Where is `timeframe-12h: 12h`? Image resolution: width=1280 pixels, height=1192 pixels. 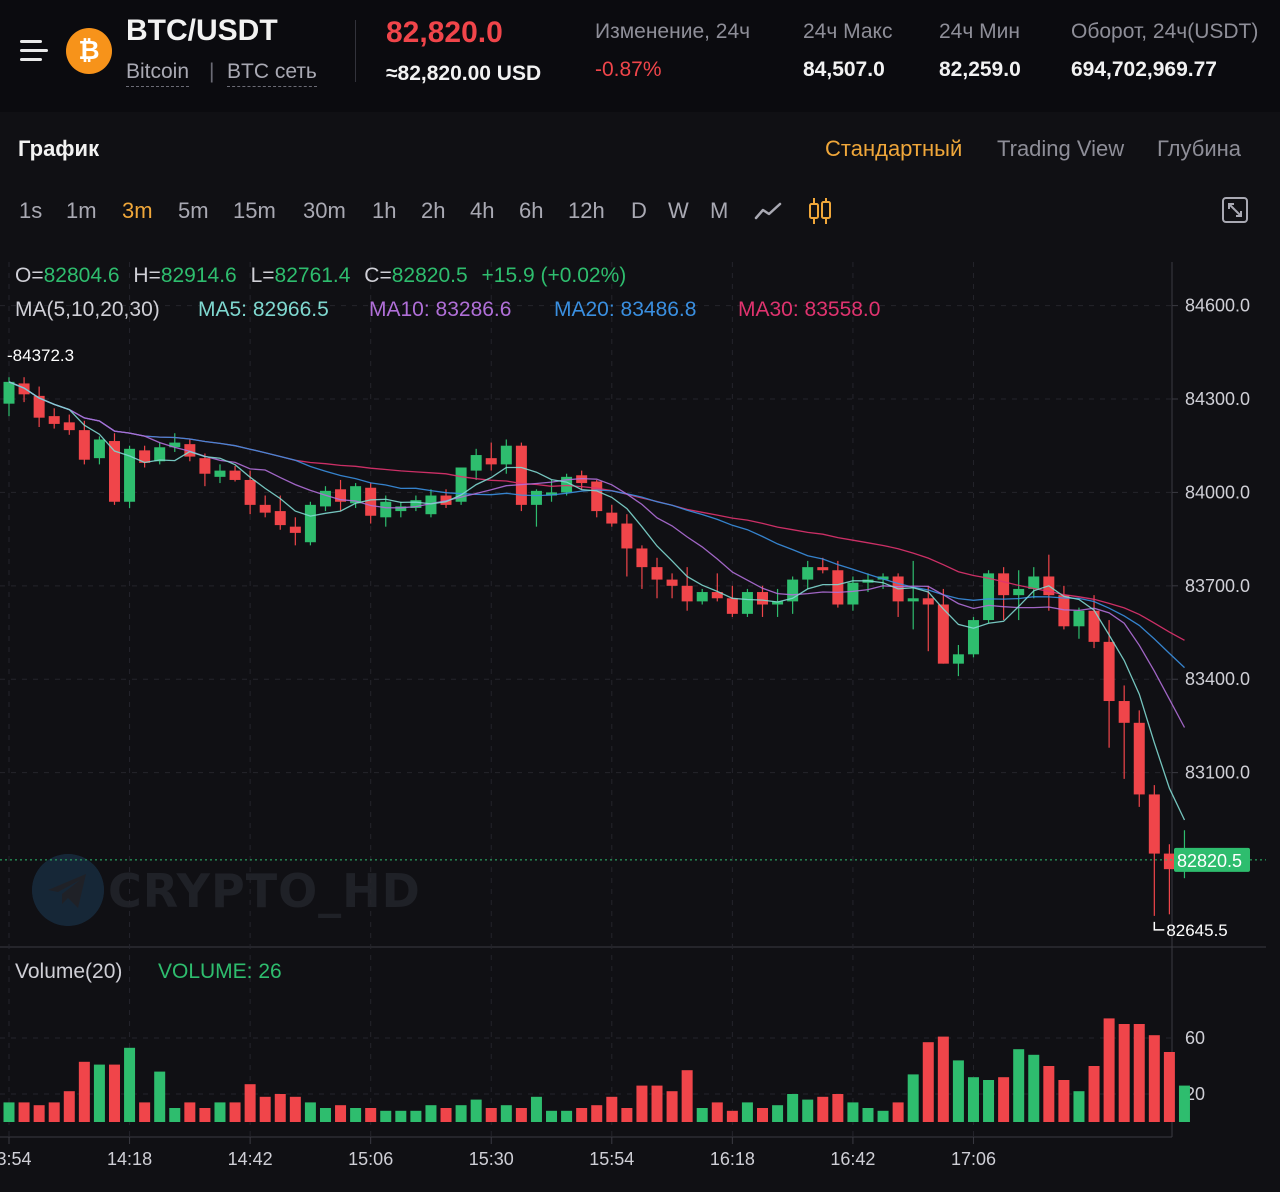 timeframe-12h: 12h is located at coordinates (586, 210).